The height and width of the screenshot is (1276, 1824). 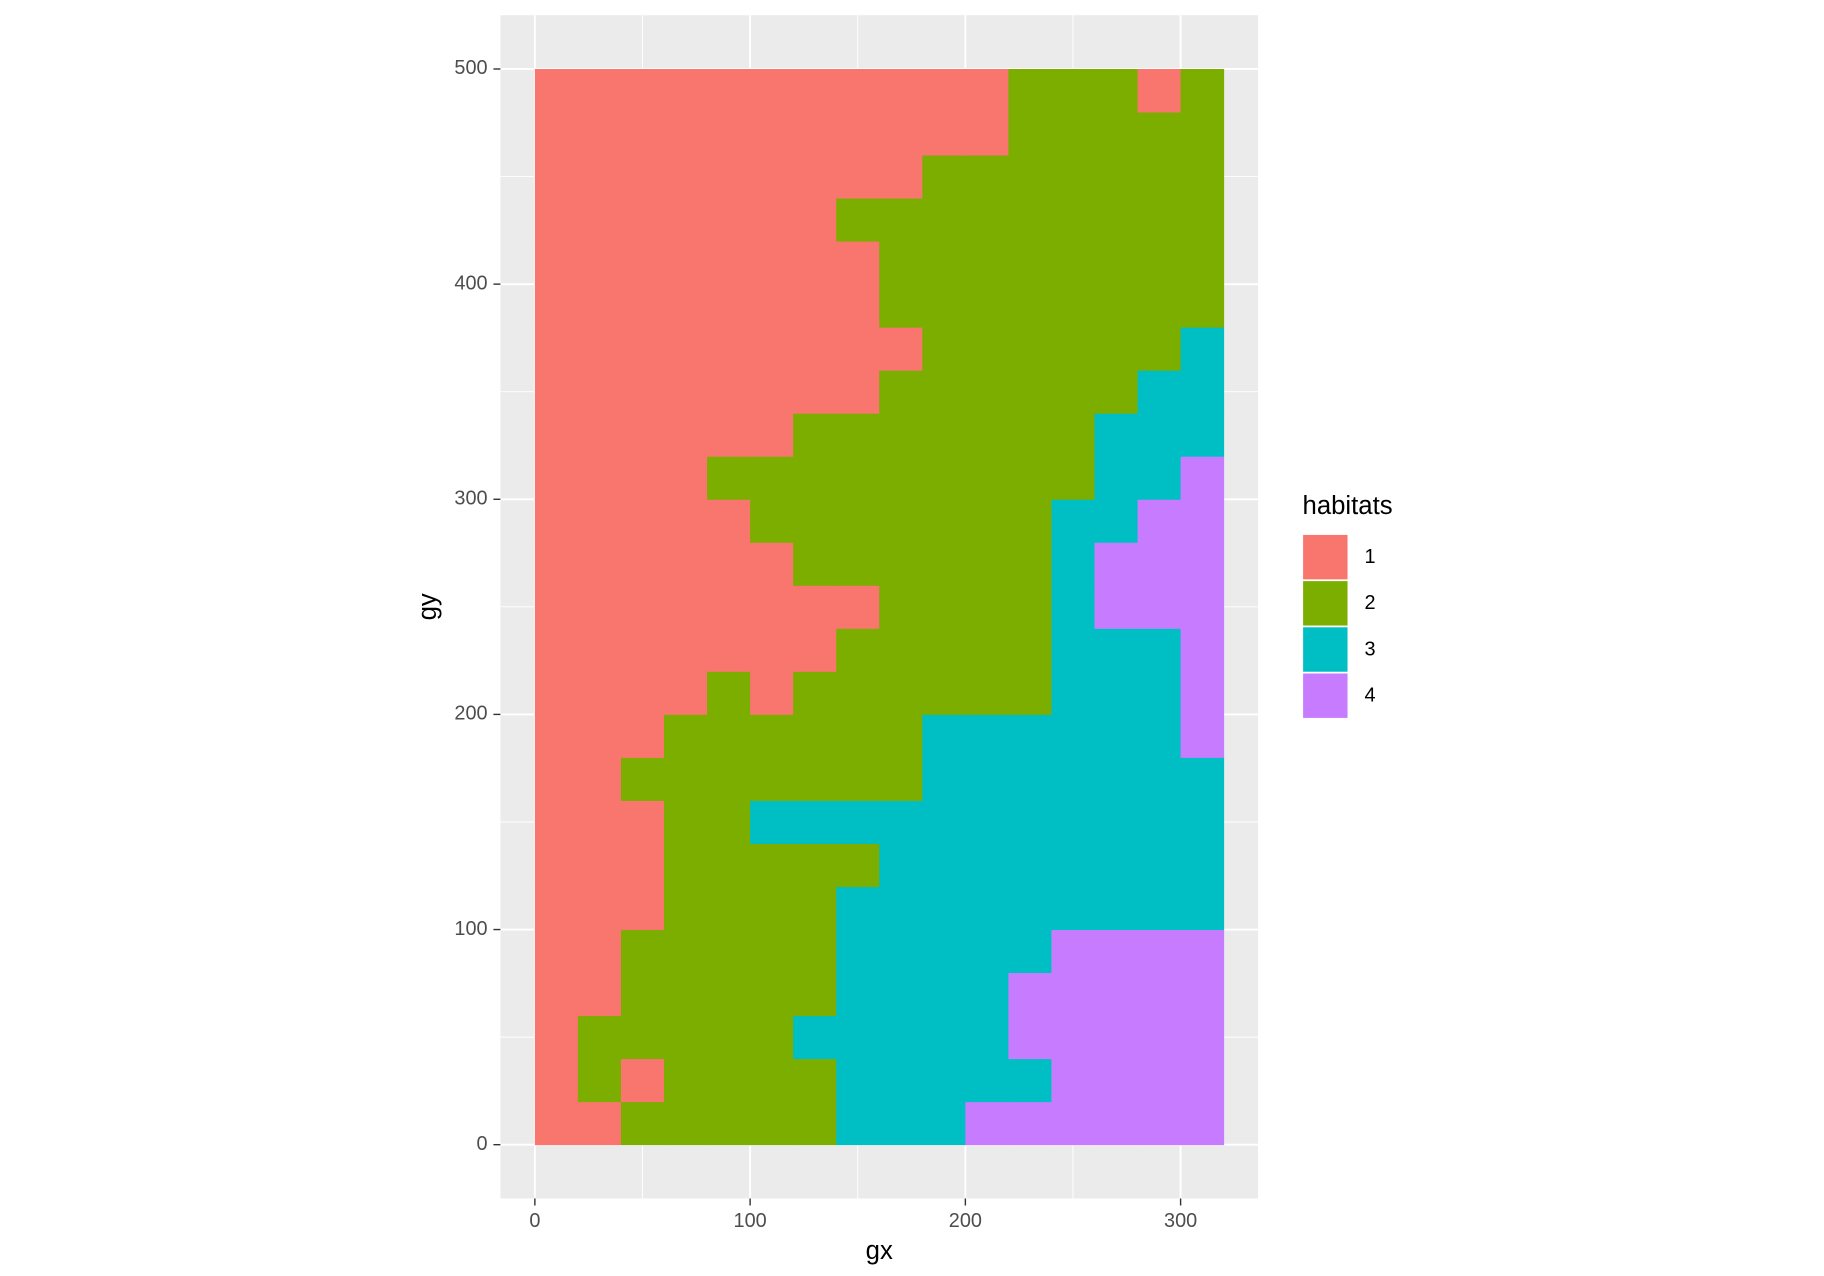 I want to click on x-tick-label: 100, so click(x=750, y=1221).